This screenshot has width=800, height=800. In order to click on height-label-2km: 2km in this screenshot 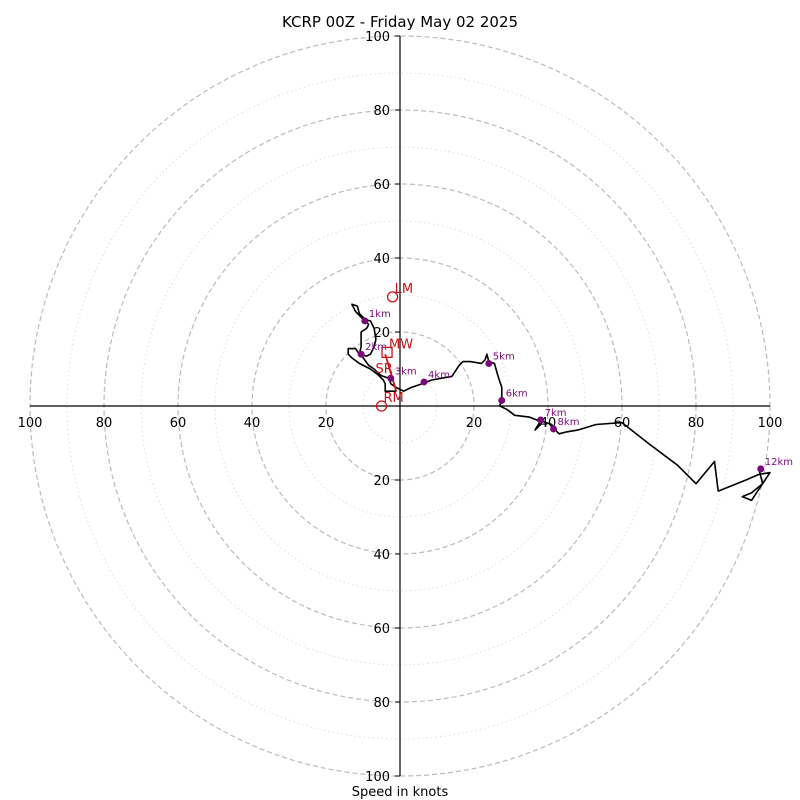, I will do `click(376, 347)`.